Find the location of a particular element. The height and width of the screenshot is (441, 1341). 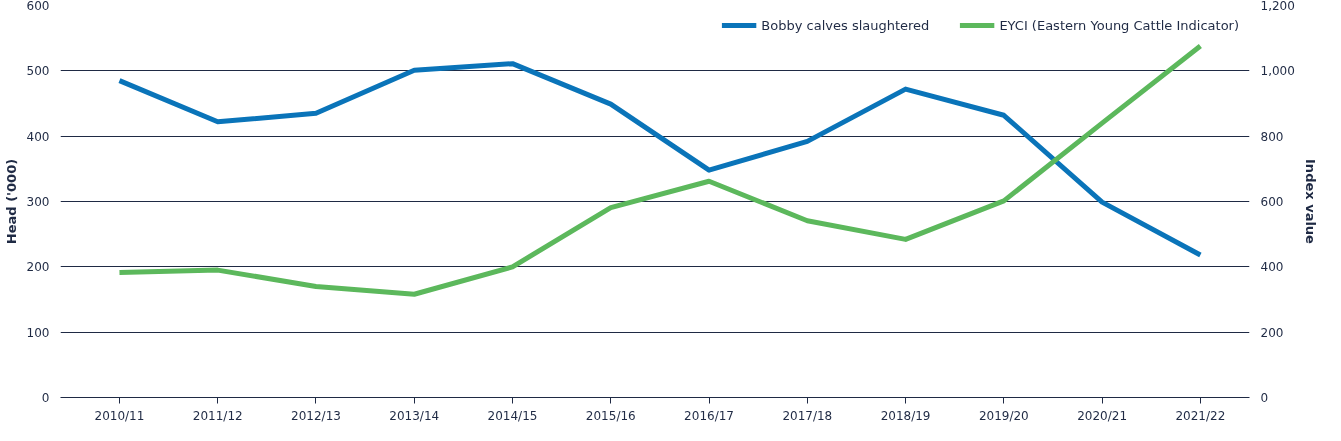

x-tick-label: 2016/17 is located at coordinates (709, 415).